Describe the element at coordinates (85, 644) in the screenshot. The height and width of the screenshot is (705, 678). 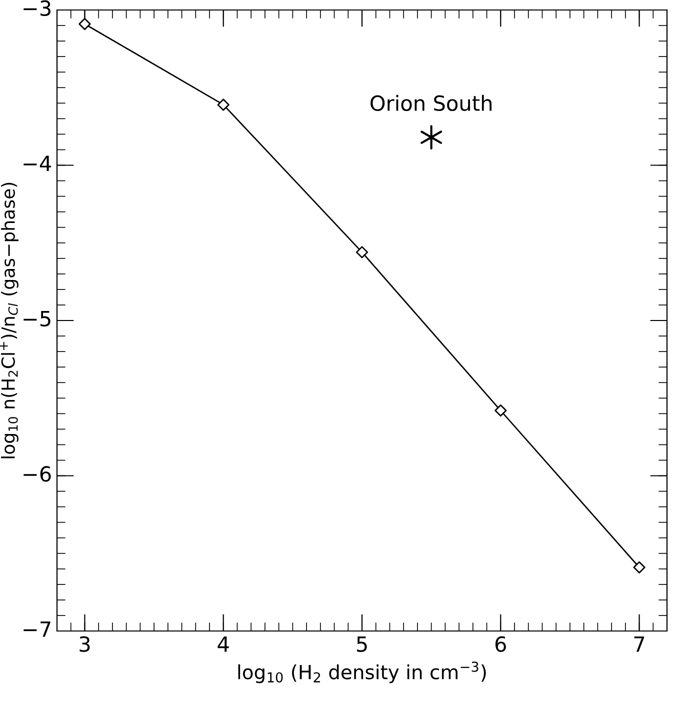
I see `x-tick-label: 3` at that location.